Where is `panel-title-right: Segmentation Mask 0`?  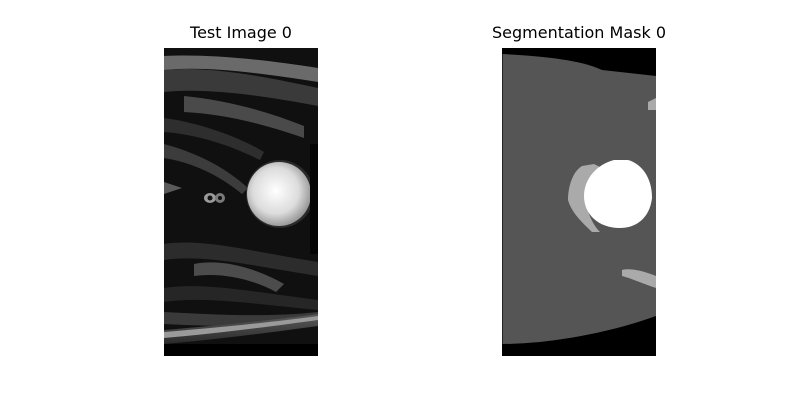
panel-title-right: Segmentation Mask 0 is located at coordinates (579, 32).